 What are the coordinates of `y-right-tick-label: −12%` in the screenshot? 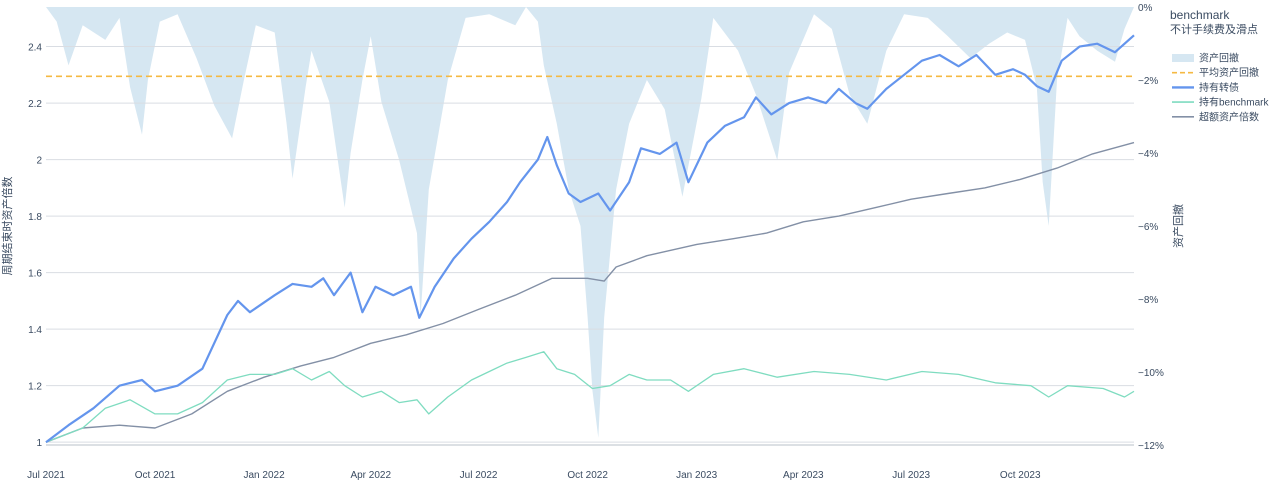 It's located at (1151, 446).